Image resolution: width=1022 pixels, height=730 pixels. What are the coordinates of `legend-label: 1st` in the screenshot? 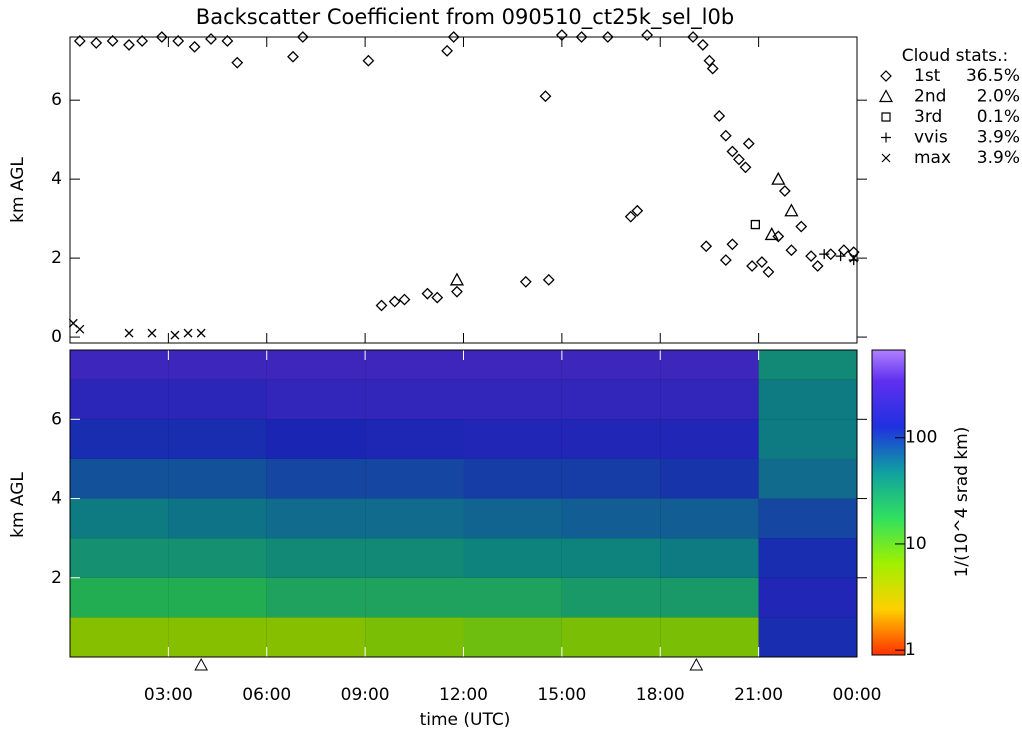 It's located at (927, 76).